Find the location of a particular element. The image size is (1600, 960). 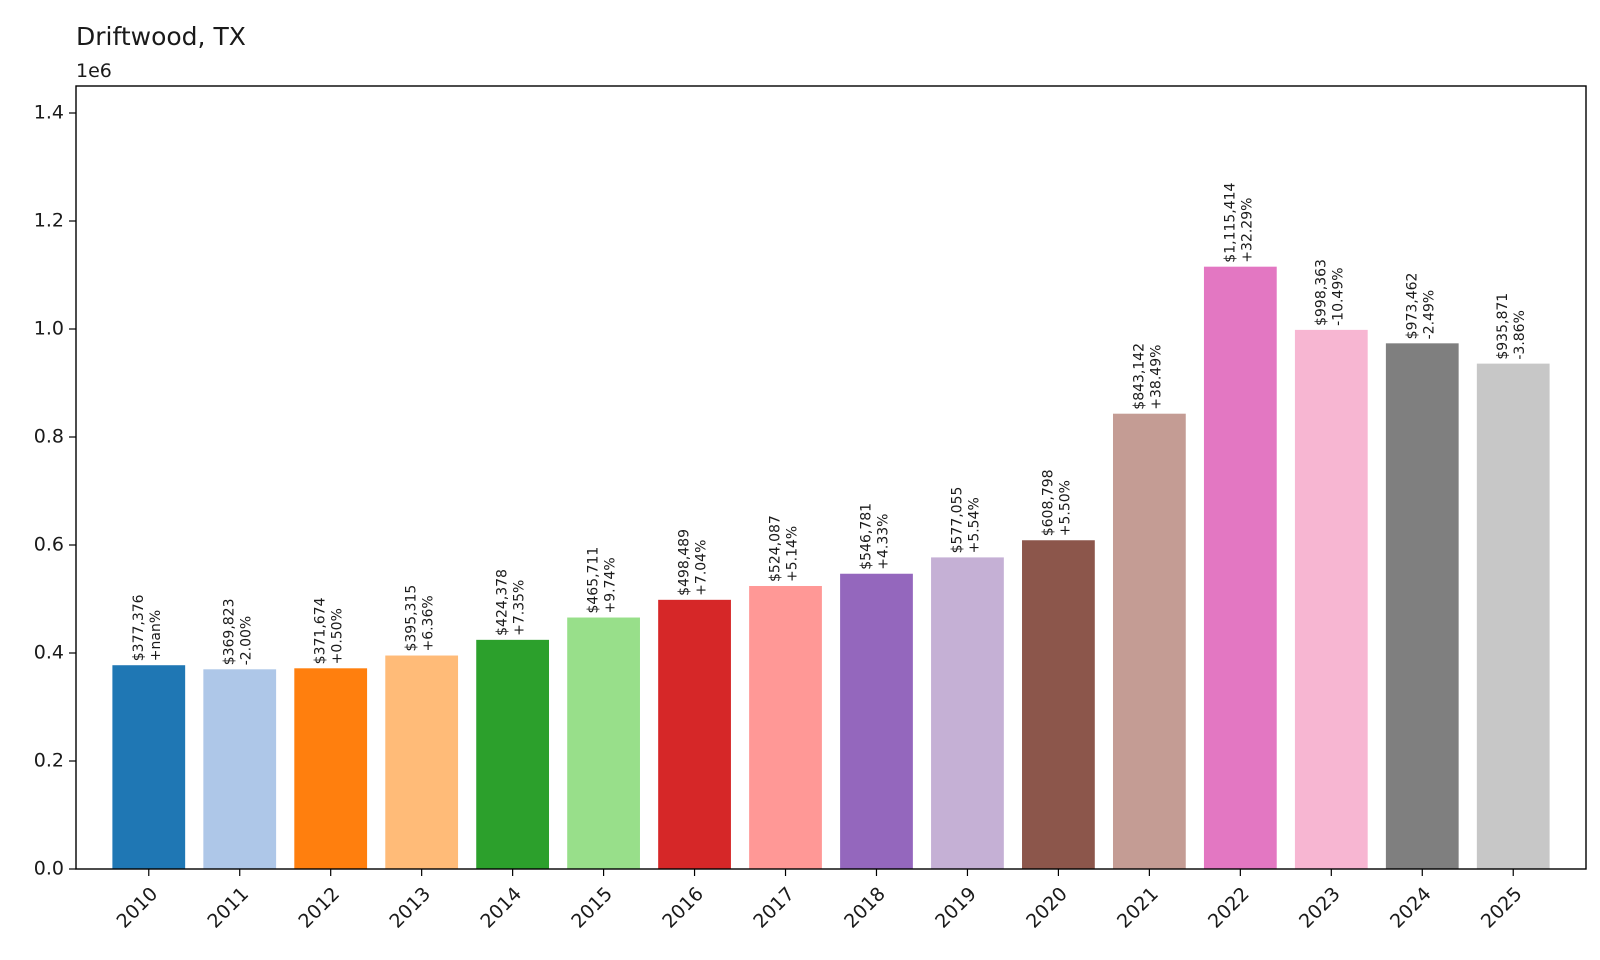

bar-value-label-2011: $369,823 is located at coordinates (230, 631).